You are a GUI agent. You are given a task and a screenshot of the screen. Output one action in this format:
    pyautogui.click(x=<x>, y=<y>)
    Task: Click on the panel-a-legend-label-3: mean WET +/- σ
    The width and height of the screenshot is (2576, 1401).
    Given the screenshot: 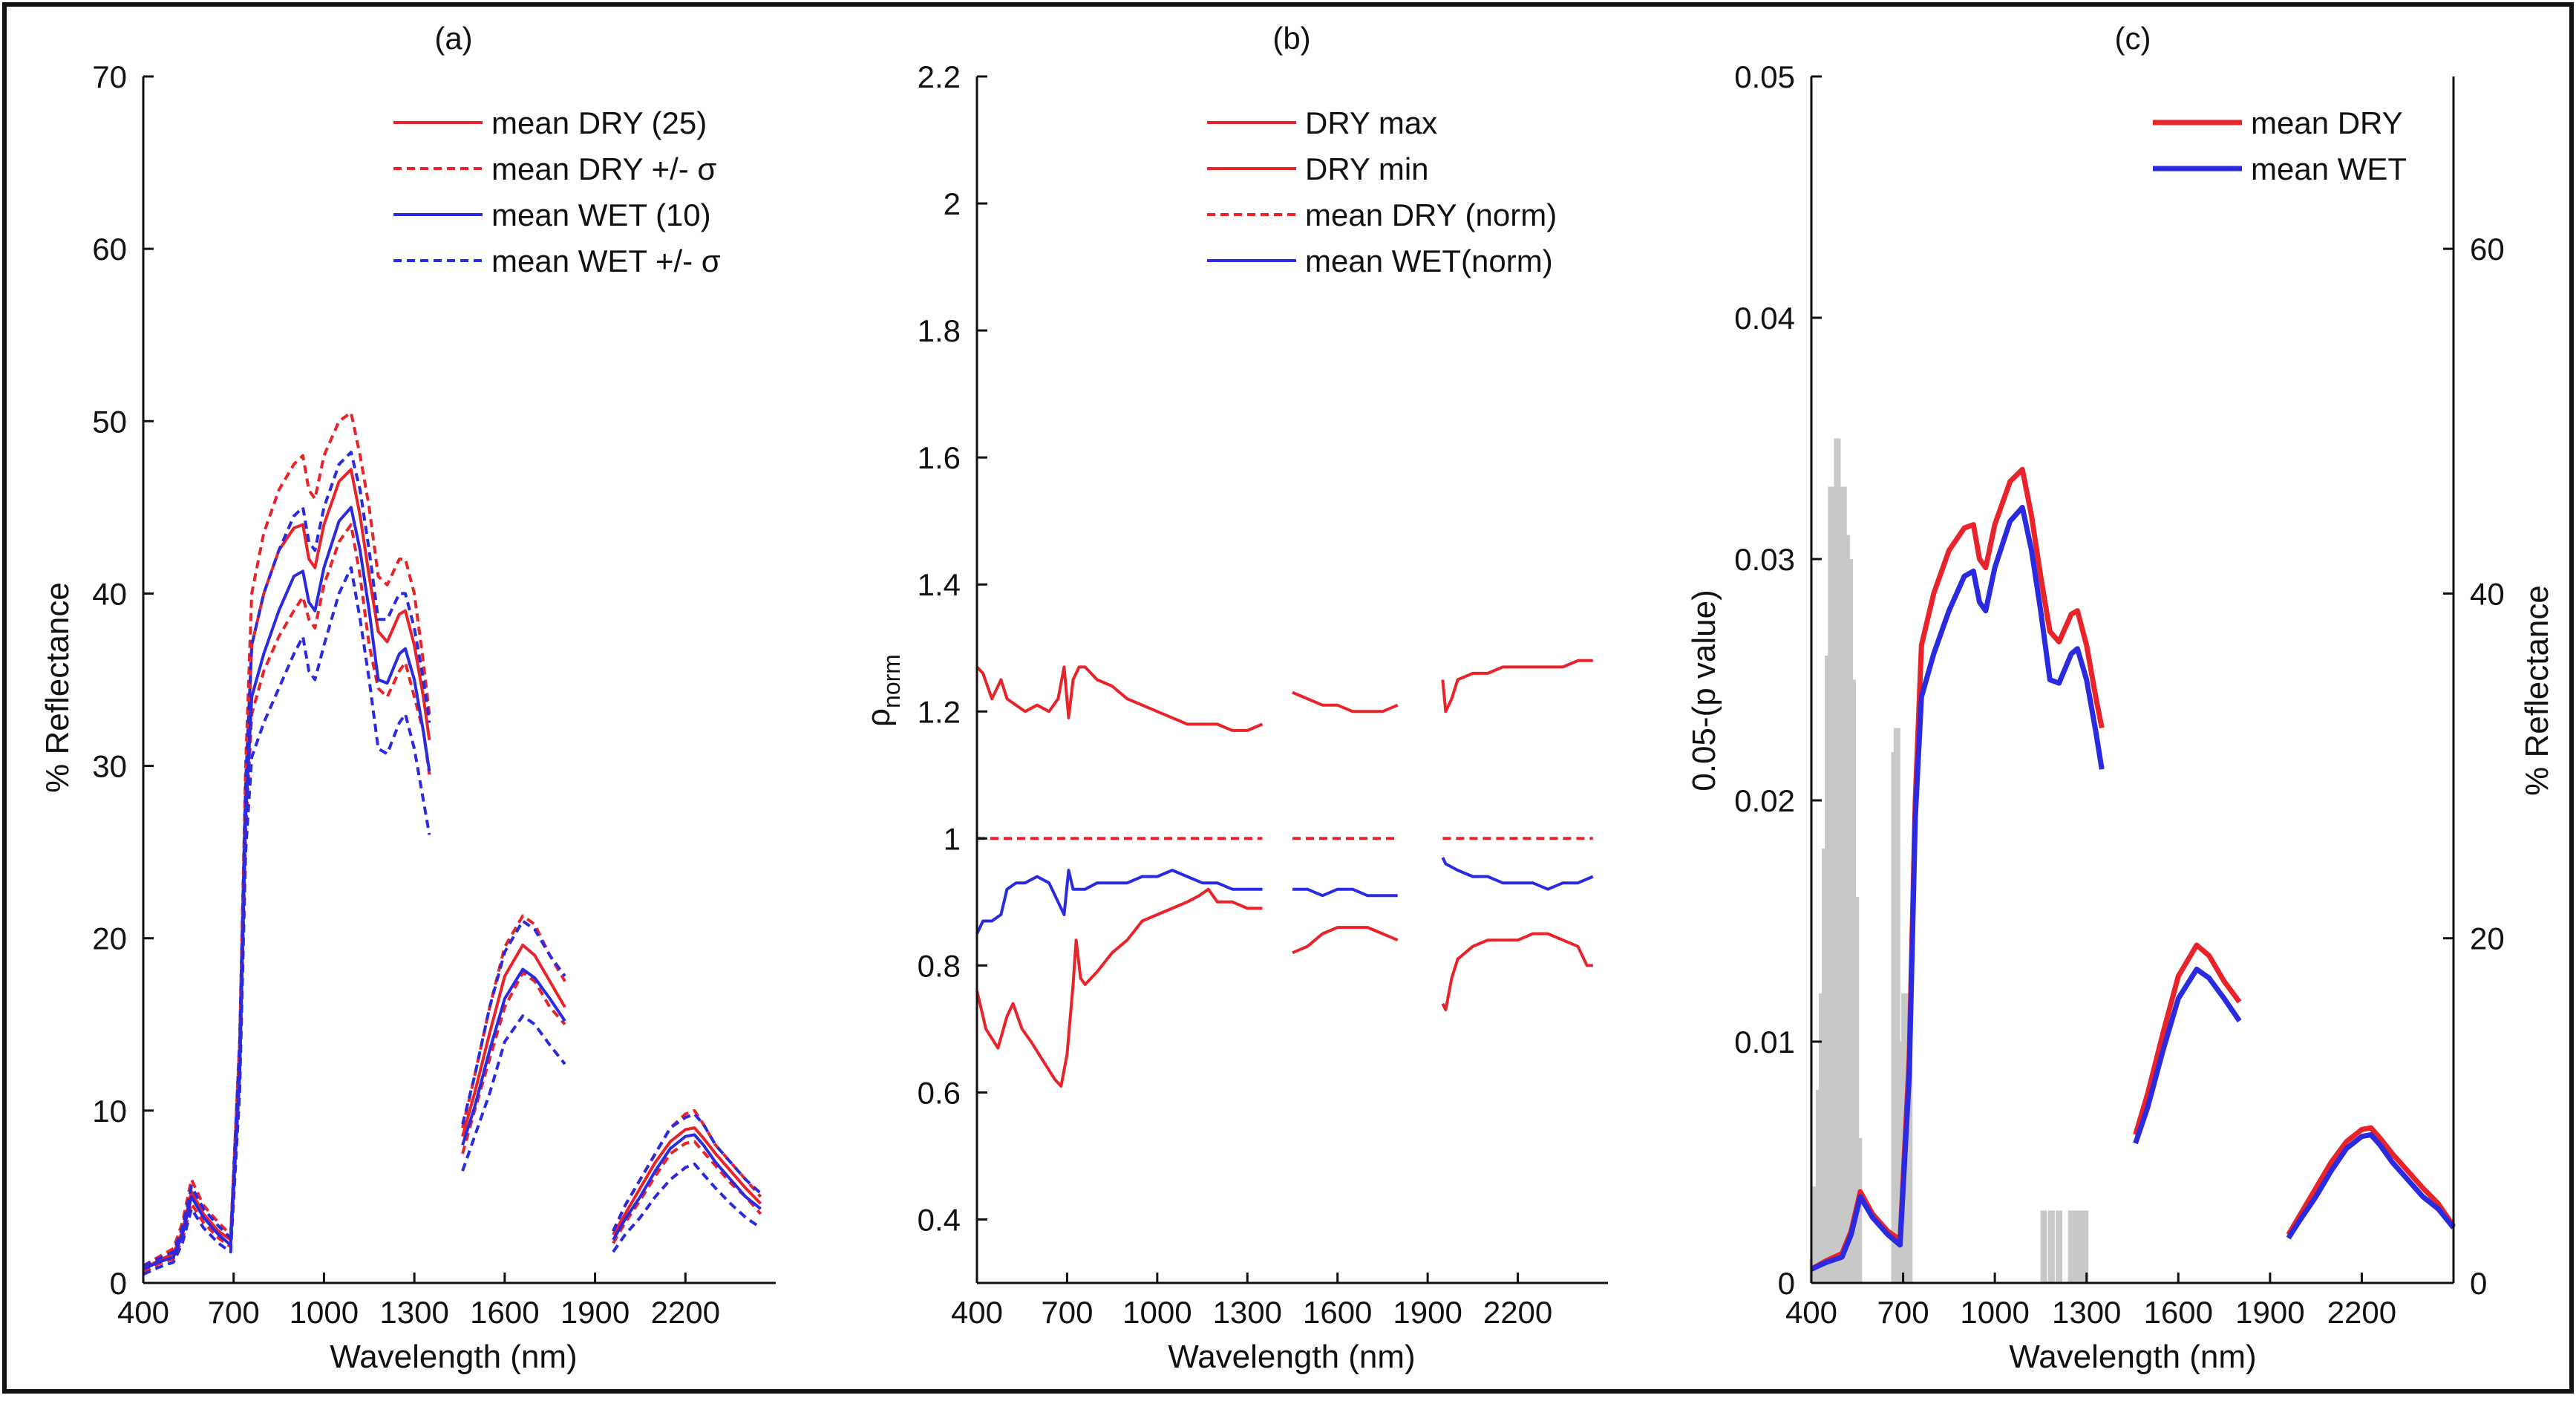 What is the action you would take?
    pyautogui.click(x=606, y=261)
    